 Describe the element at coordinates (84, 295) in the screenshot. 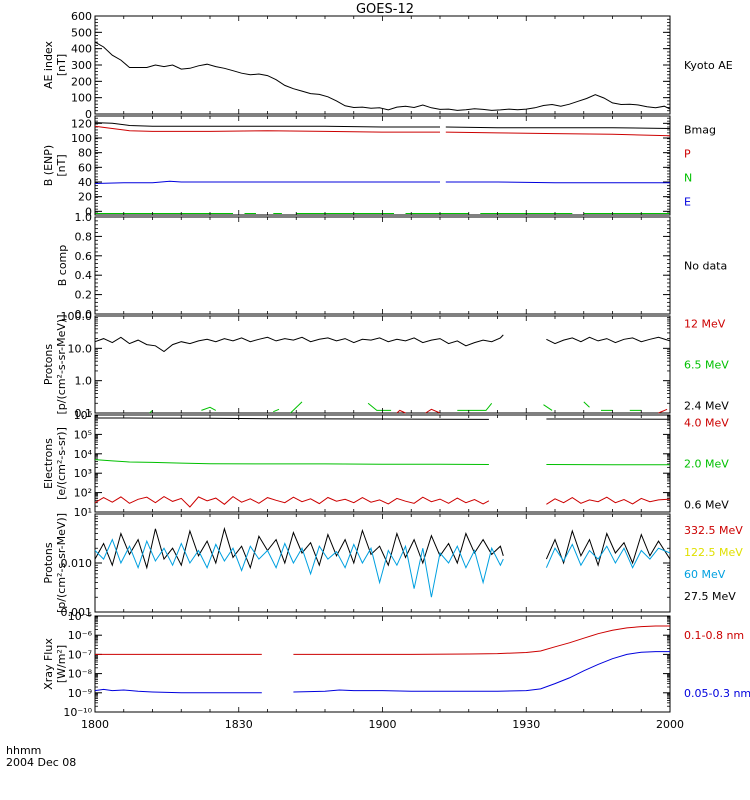

I see `y-tick-label: 0.2` at that location.